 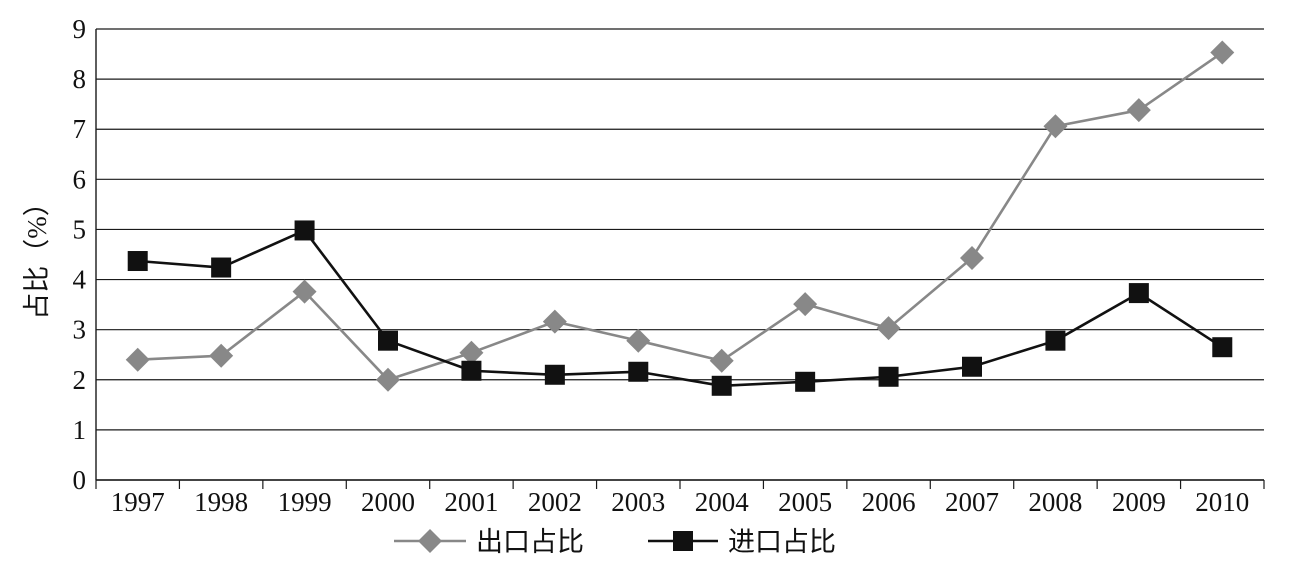 What do you see at coordinates (80, 229) in the screenshot?
I see `y-tick-label: 5` at bounding box center [80, 229].